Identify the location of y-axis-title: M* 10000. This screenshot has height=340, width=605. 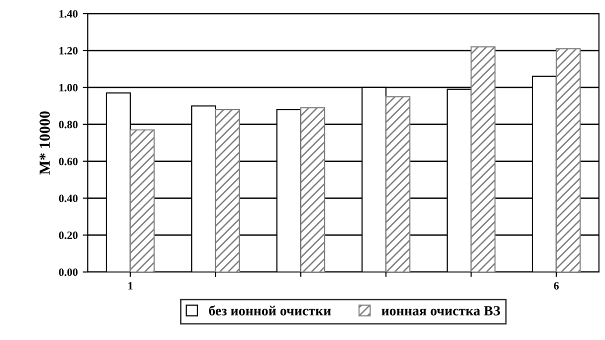
(45, 143).